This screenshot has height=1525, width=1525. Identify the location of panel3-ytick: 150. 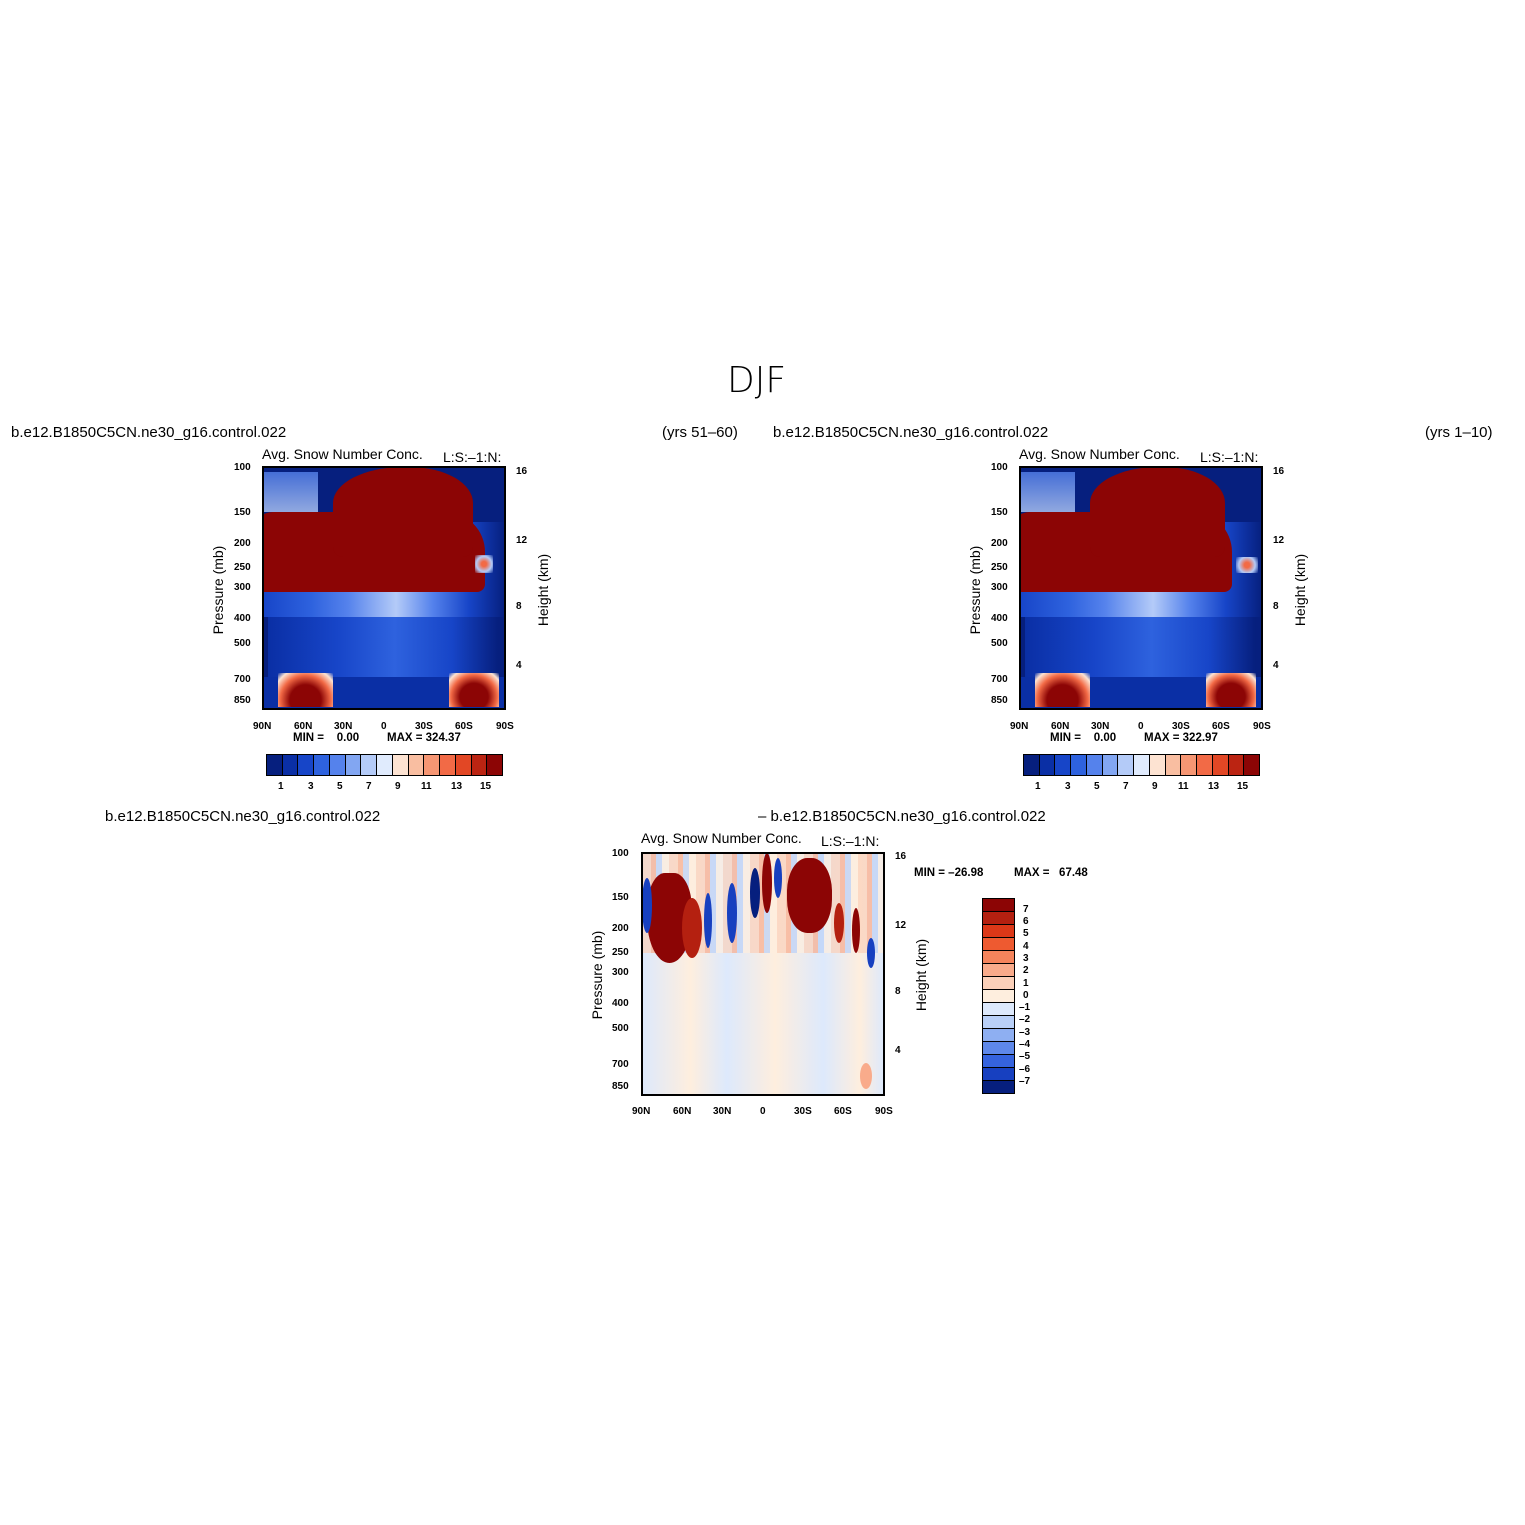
(620, 897).